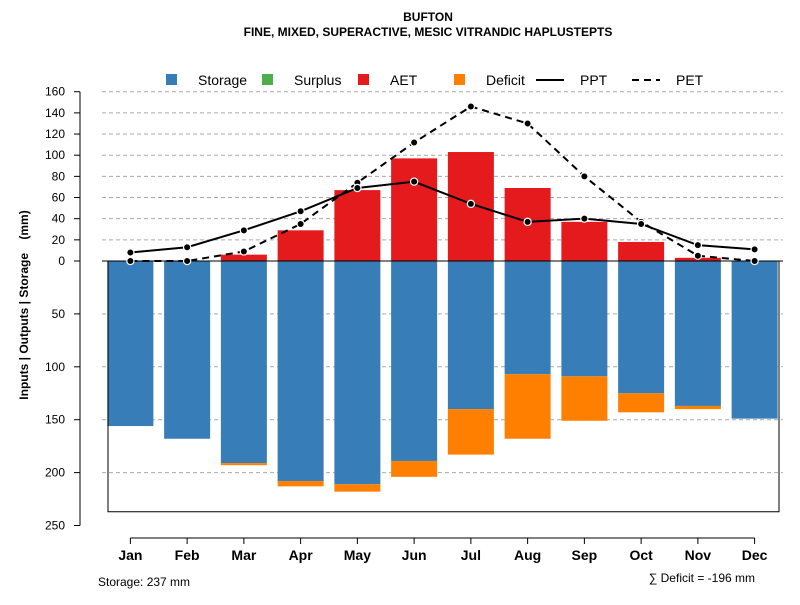 Image resolution: width=800 pixels, height=605 pixels. What do you see at coordinates (55, 526) in the screenshot?
I see `y-tick-label: 250` at bounding box center [55, 526].